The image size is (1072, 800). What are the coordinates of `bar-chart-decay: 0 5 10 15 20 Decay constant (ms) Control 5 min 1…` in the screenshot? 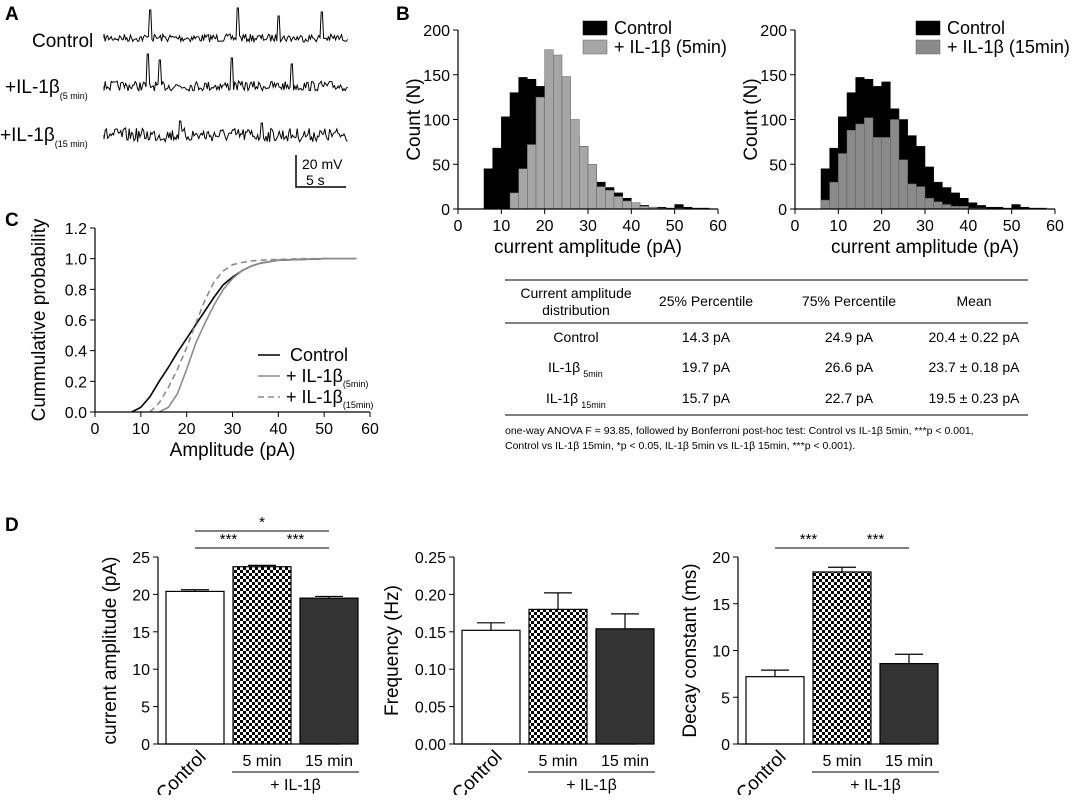 It's located at (809, 665).